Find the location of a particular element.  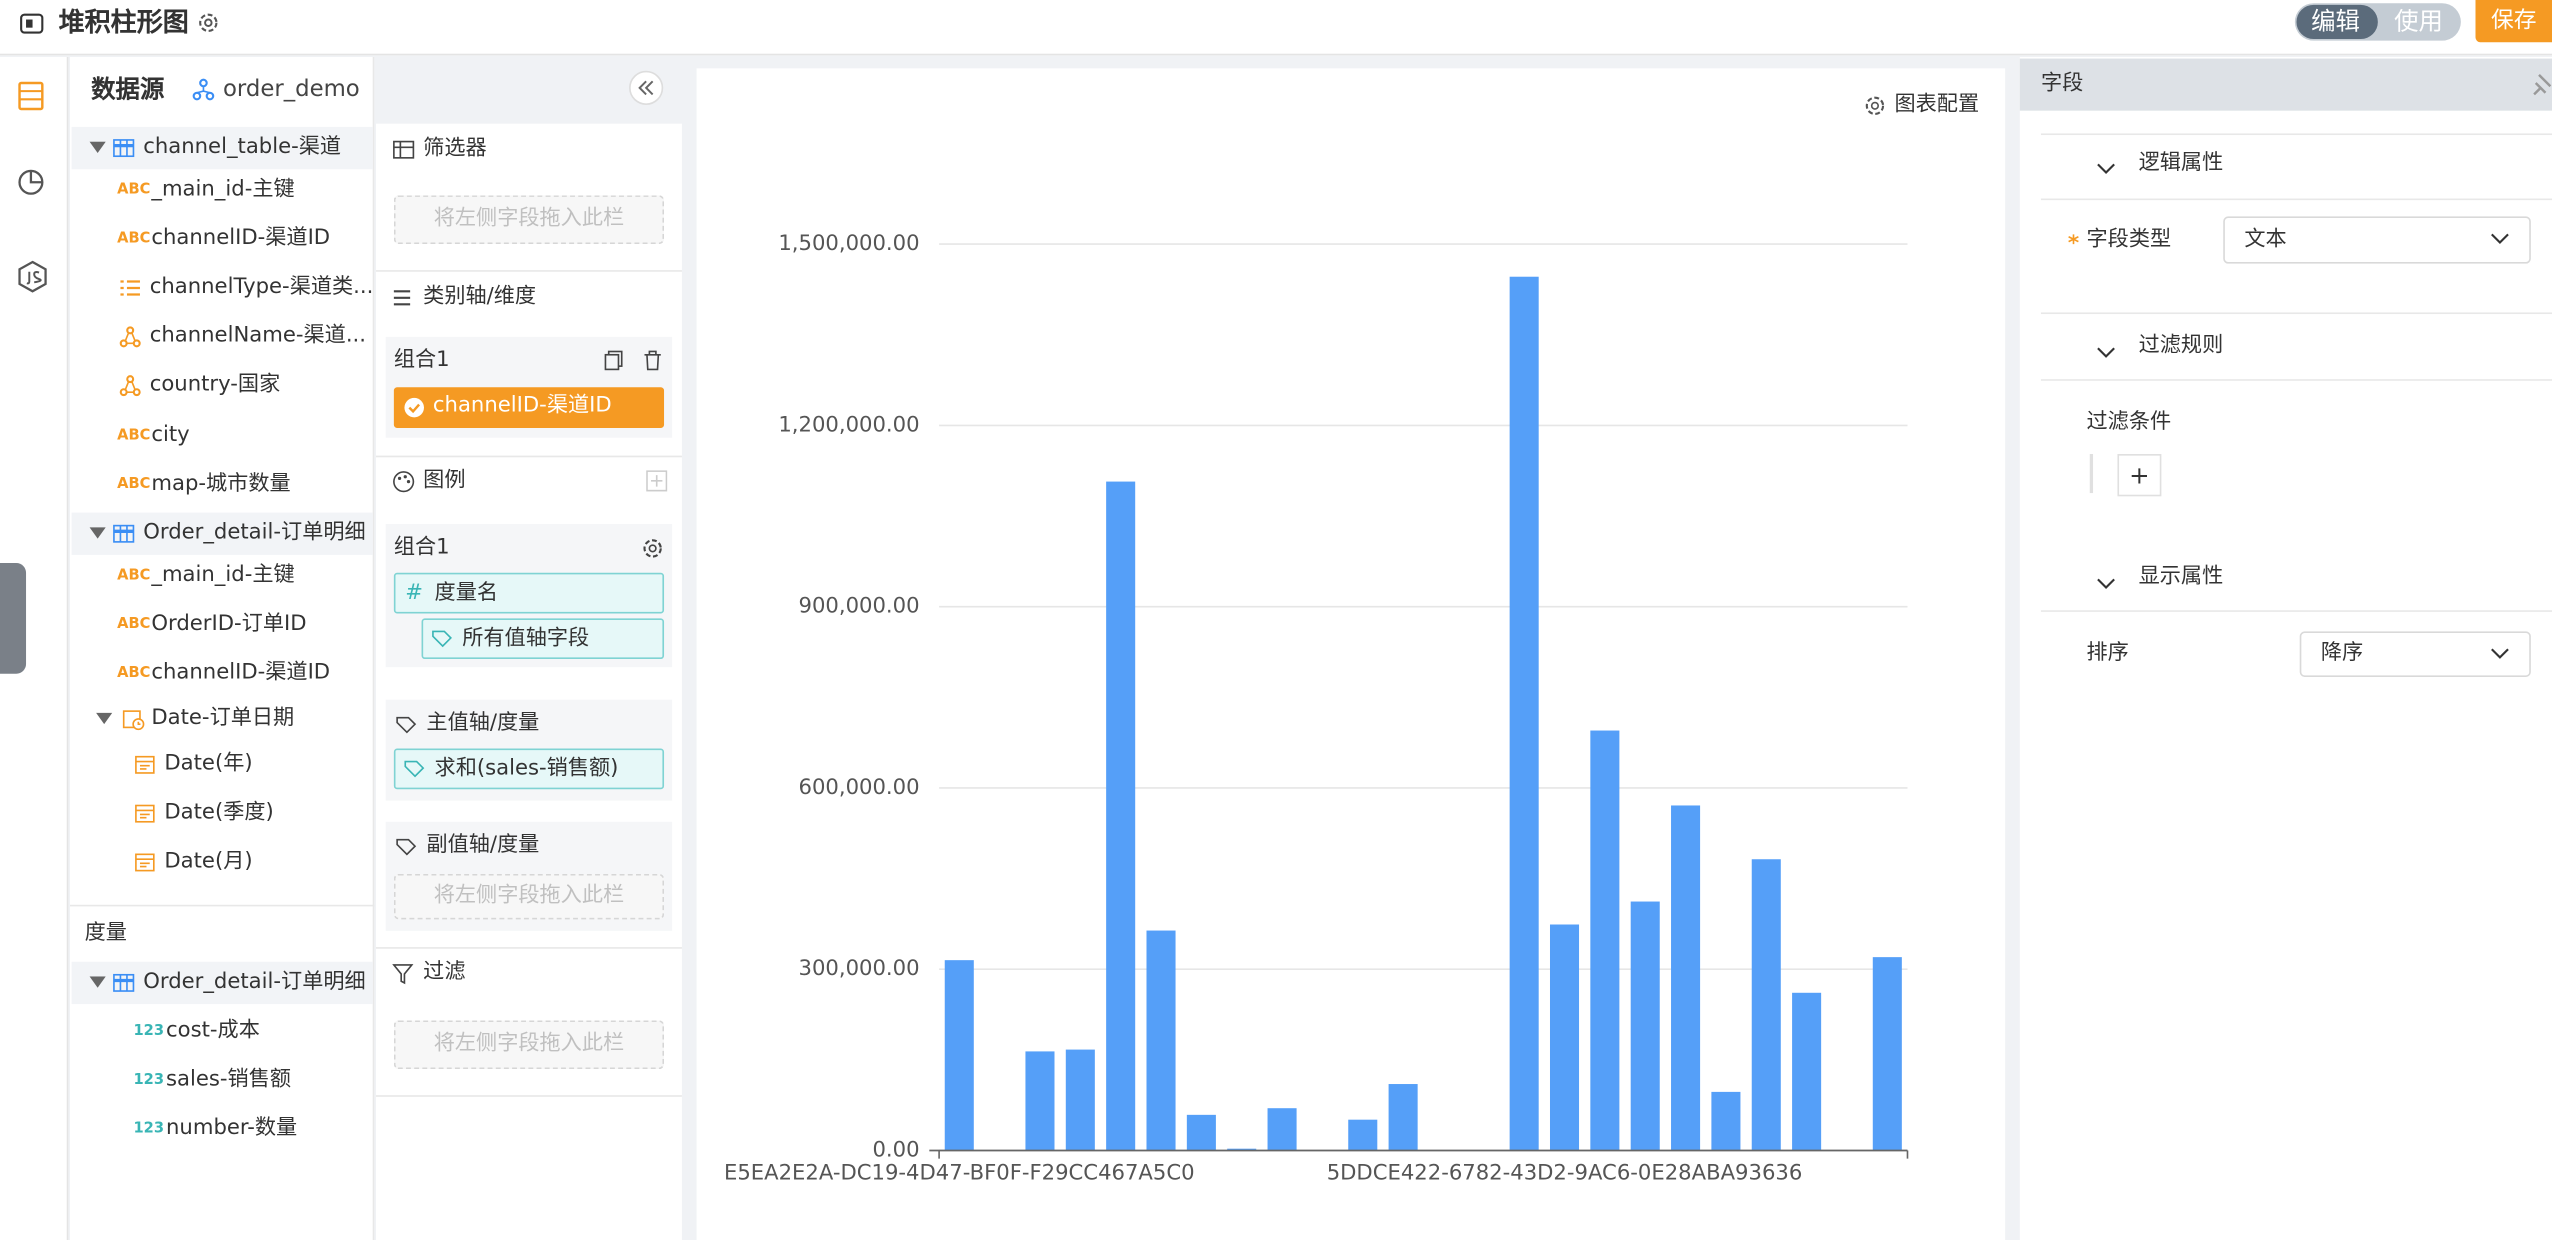

settings-icon is located at coordinates (208, 23).